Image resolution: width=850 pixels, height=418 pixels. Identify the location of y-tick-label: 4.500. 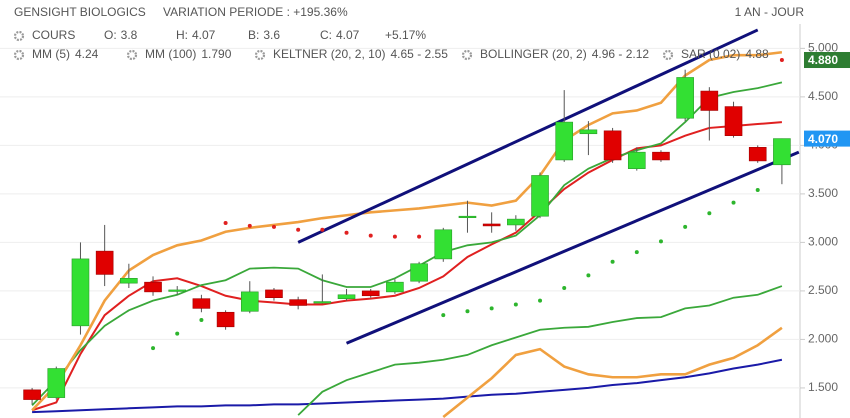
(823, 96).